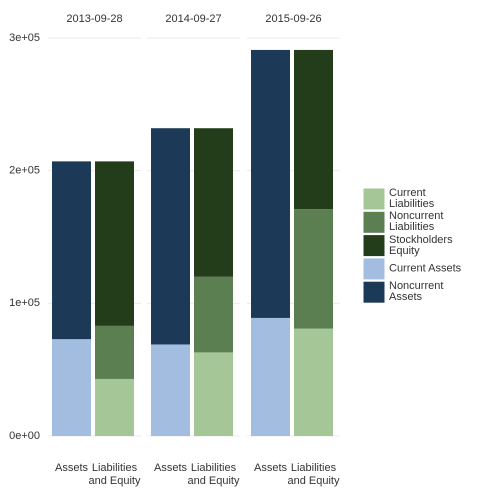 This screenshot has width=481, height=491. What do you see at coordinates (412, 198) in the screenshot?
I see `legend-label: Current Liabilities` at bounding box center [412, 198].